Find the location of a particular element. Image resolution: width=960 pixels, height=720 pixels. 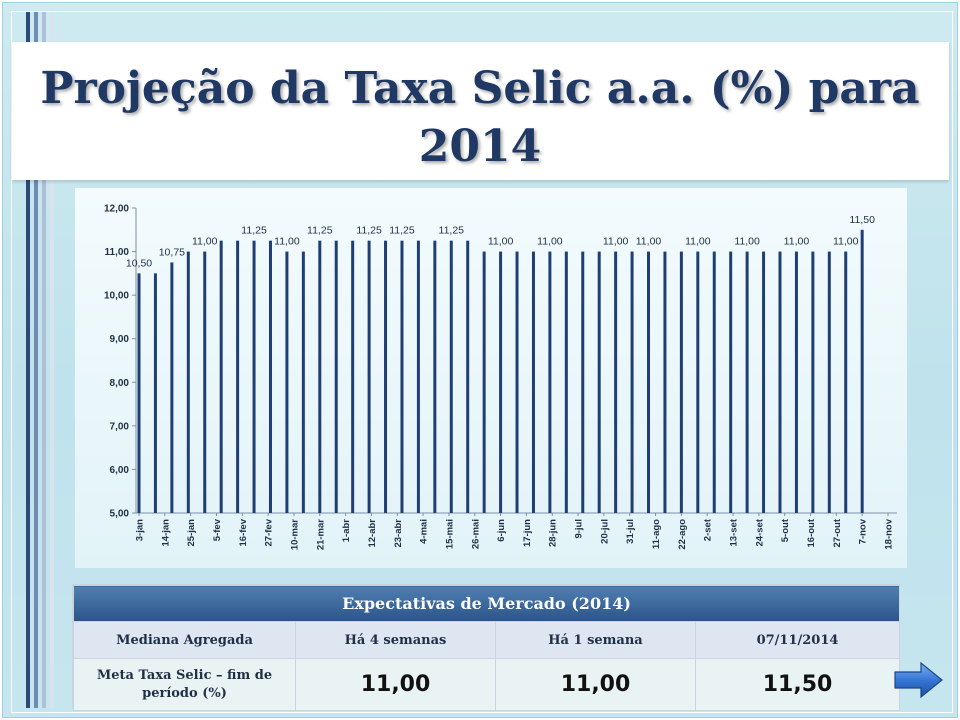

x-tick-label: 5-fev is located at coordinates (217, 529).